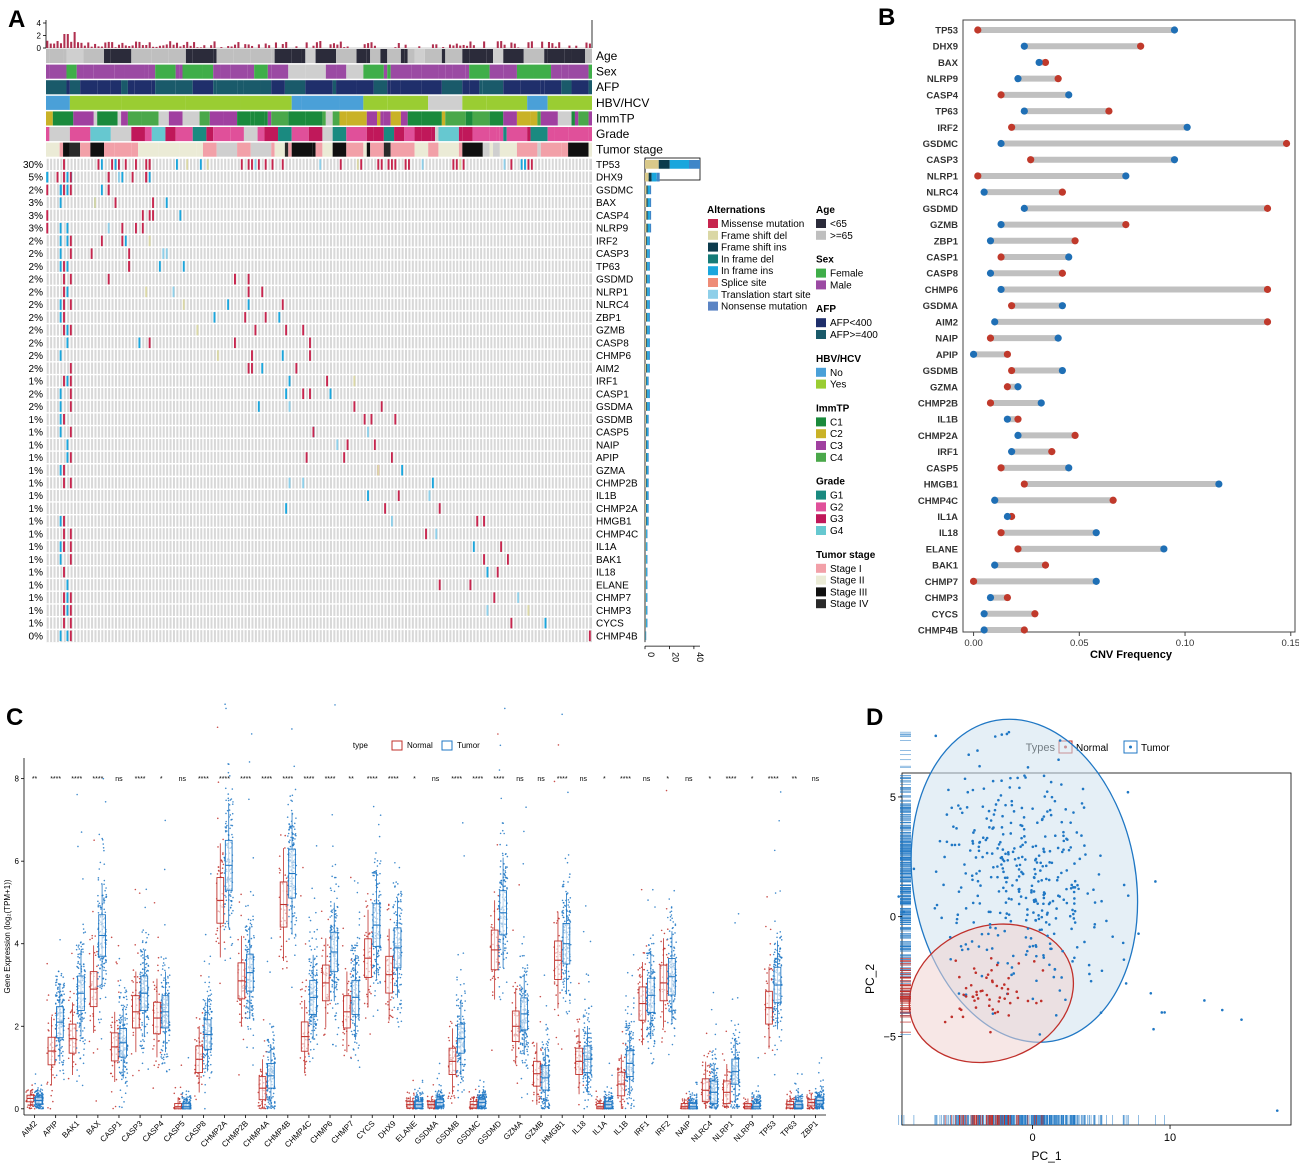 Image resolution: width=1299 pixels, height=1163 pixels. I want to click on gene-label: CHMP2B, so click(617, 484).